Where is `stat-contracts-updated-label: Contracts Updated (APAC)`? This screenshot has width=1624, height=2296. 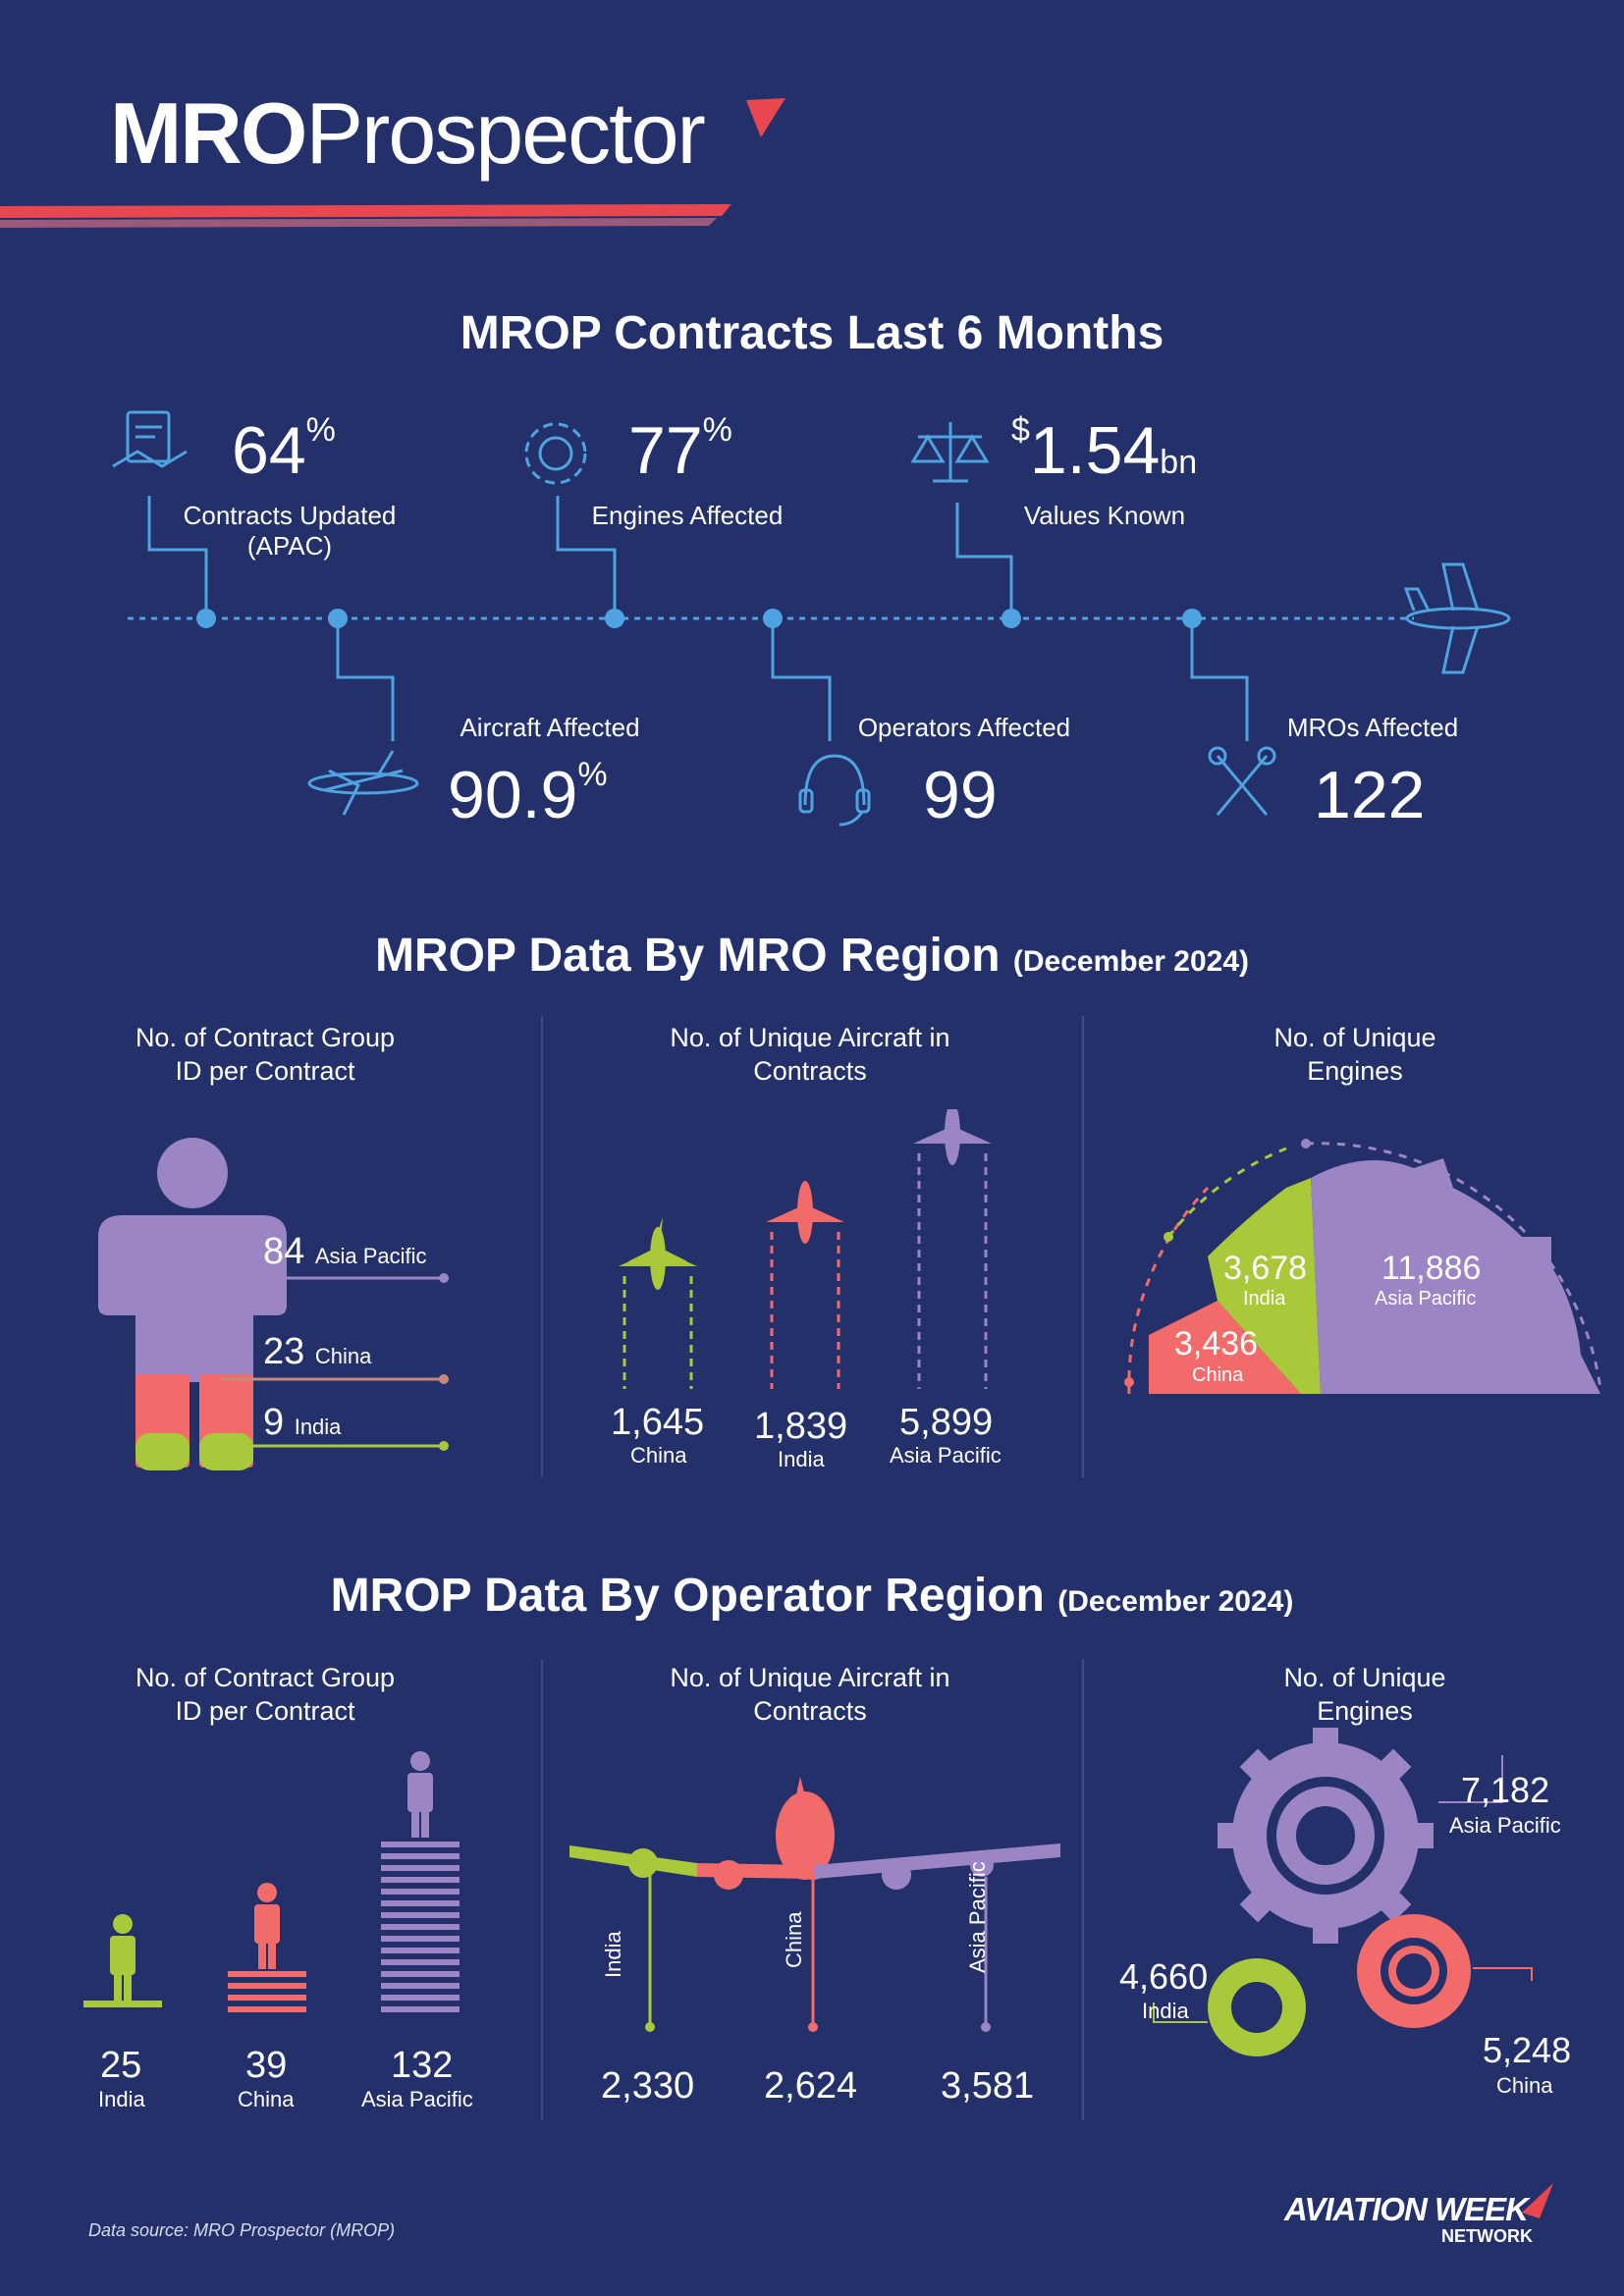 stat-contracts-updated-label: Contracts Updated (APAC) is located at coordinates (290, 531).